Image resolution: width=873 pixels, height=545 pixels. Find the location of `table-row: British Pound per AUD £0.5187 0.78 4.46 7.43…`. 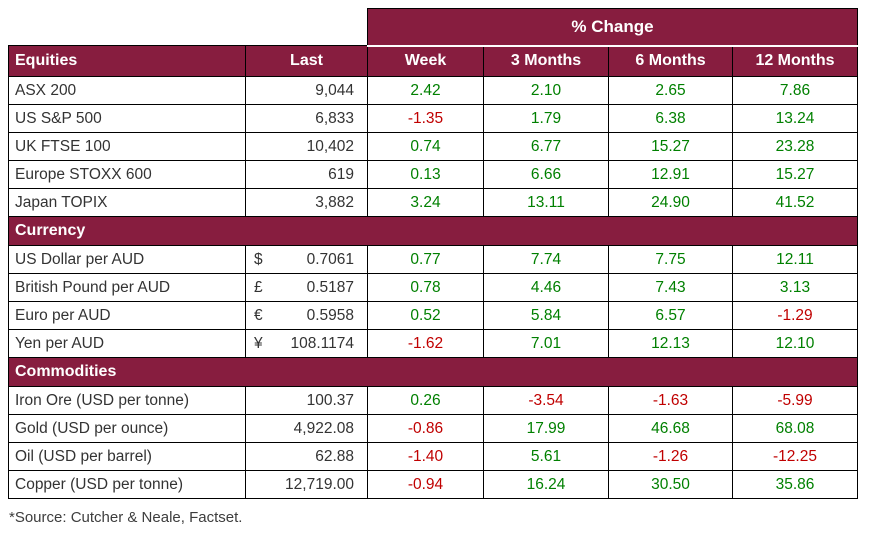

table-row: British Pound per AUD £0.5187 0.78 4.46 7.43… is located at coordinates (433, 287).